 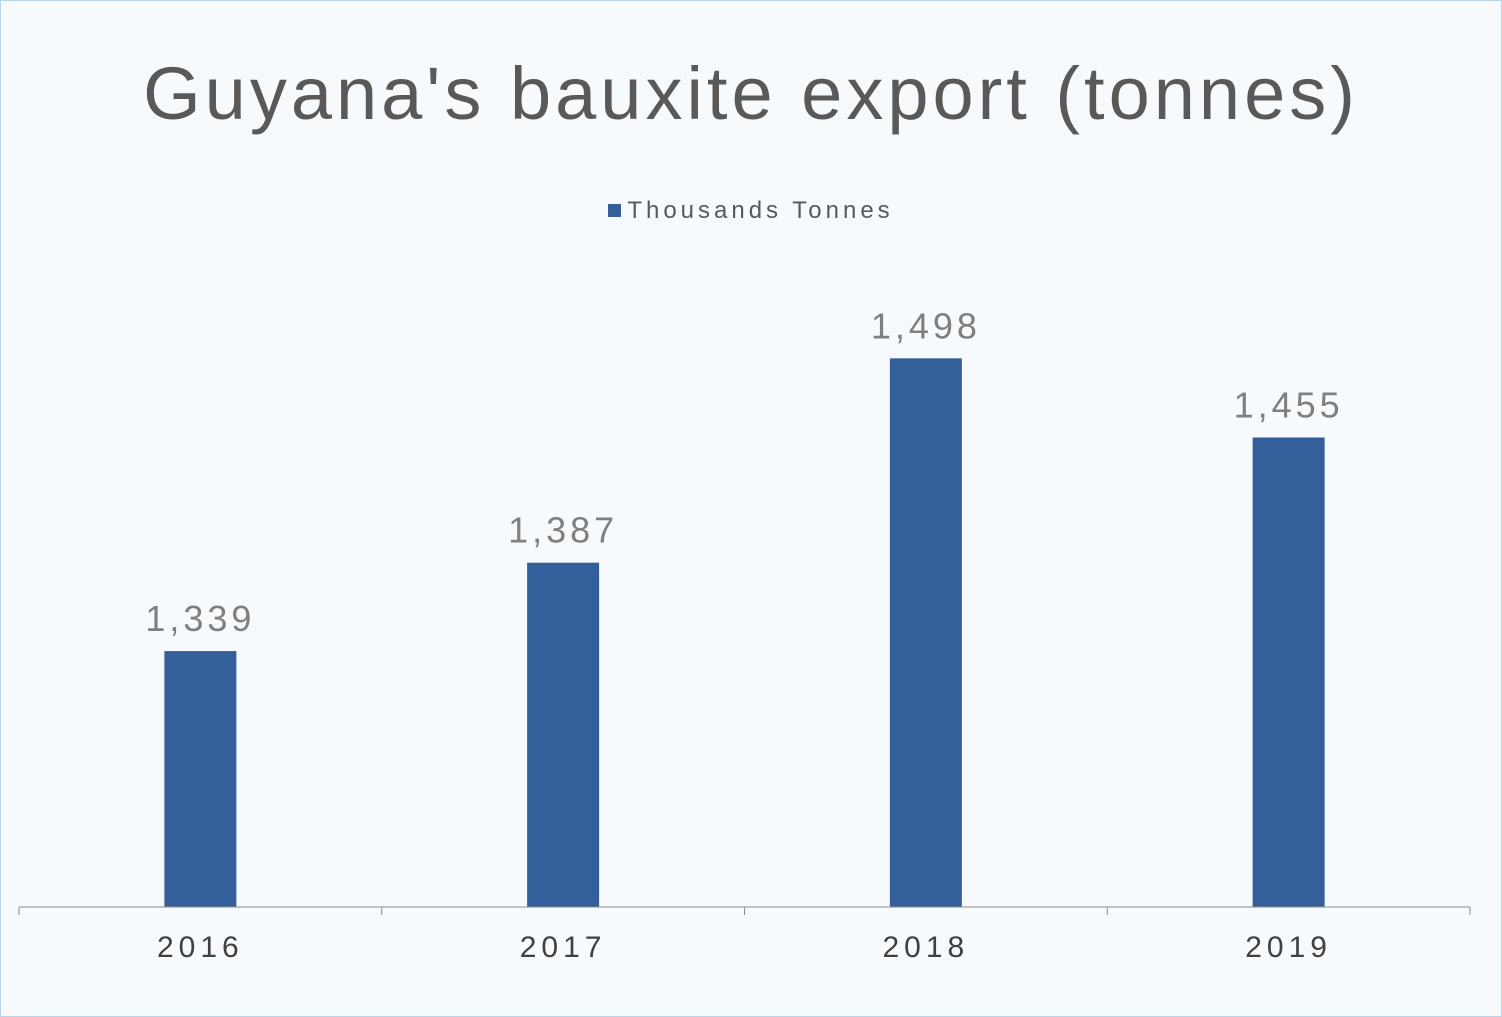 What do you see at coordinates (926, 947) in the screenshot?
I see `x-tick-label-2018: 2018` at bounding box center [926, 947].